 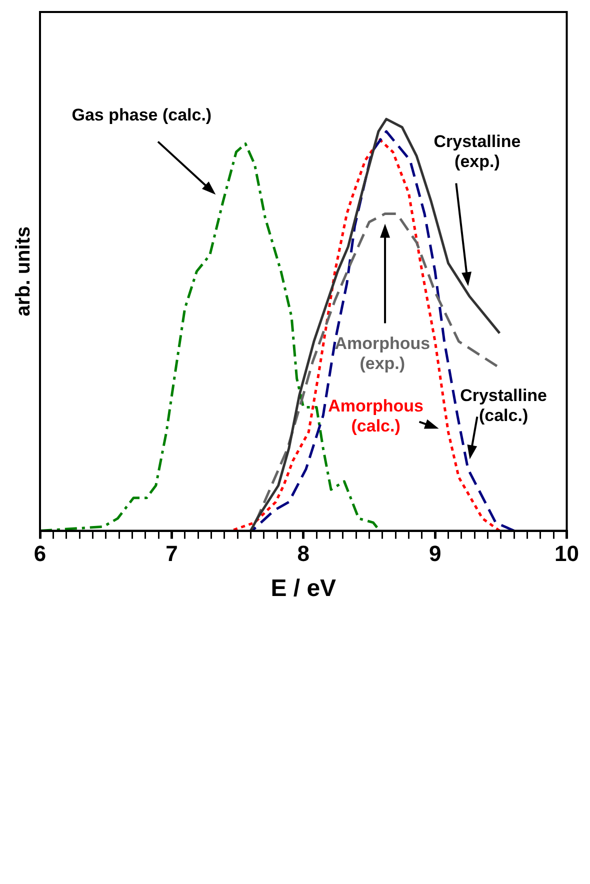 What do you see at coordinates (477, 151) in the screenshot?
I see `series-label: Crystalline (exp.)` at bounding box center [477, 151].